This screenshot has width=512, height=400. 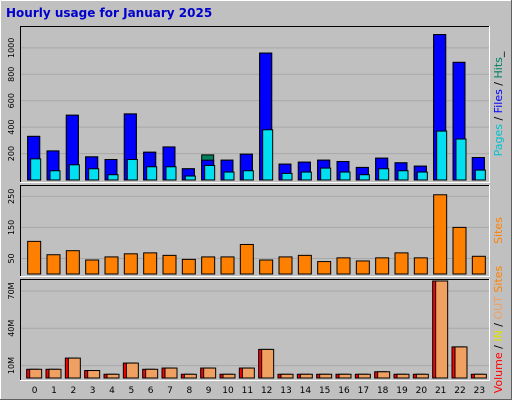 I want to click on x-tick-label: 16, so click(x=344, y=391).